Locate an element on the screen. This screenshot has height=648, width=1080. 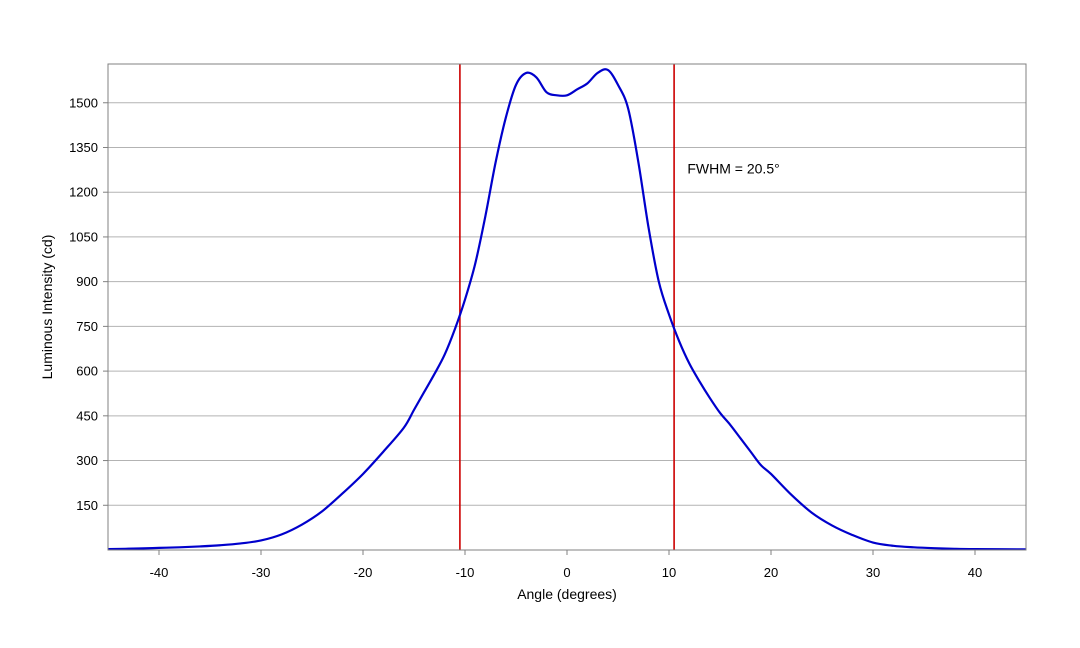
x-tick-label: 20 is located at coordinates (771, 572).